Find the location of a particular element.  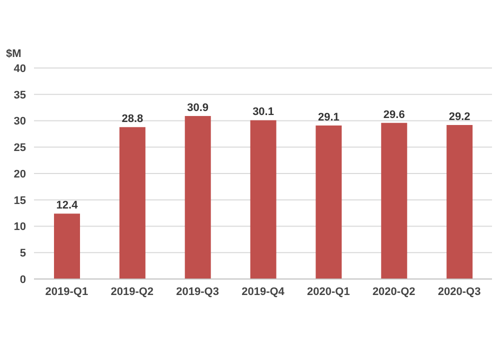

y-tick-label: 20 is located at coordinates (20, 174).